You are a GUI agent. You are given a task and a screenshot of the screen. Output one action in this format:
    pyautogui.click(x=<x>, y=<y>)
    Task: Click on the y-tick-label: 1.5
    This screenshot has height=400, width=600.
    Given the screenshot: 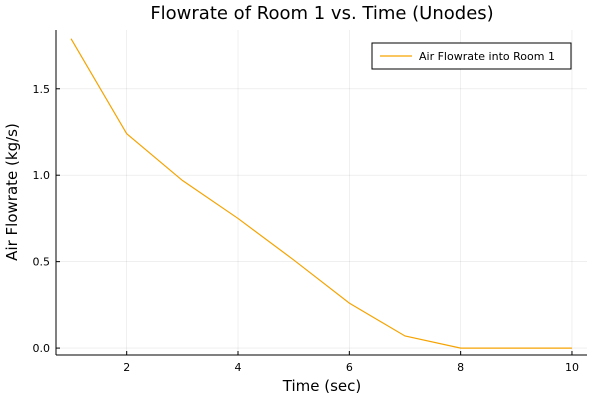 What is the action you would take?
    pyautogui.click(x=42, y=89)
    